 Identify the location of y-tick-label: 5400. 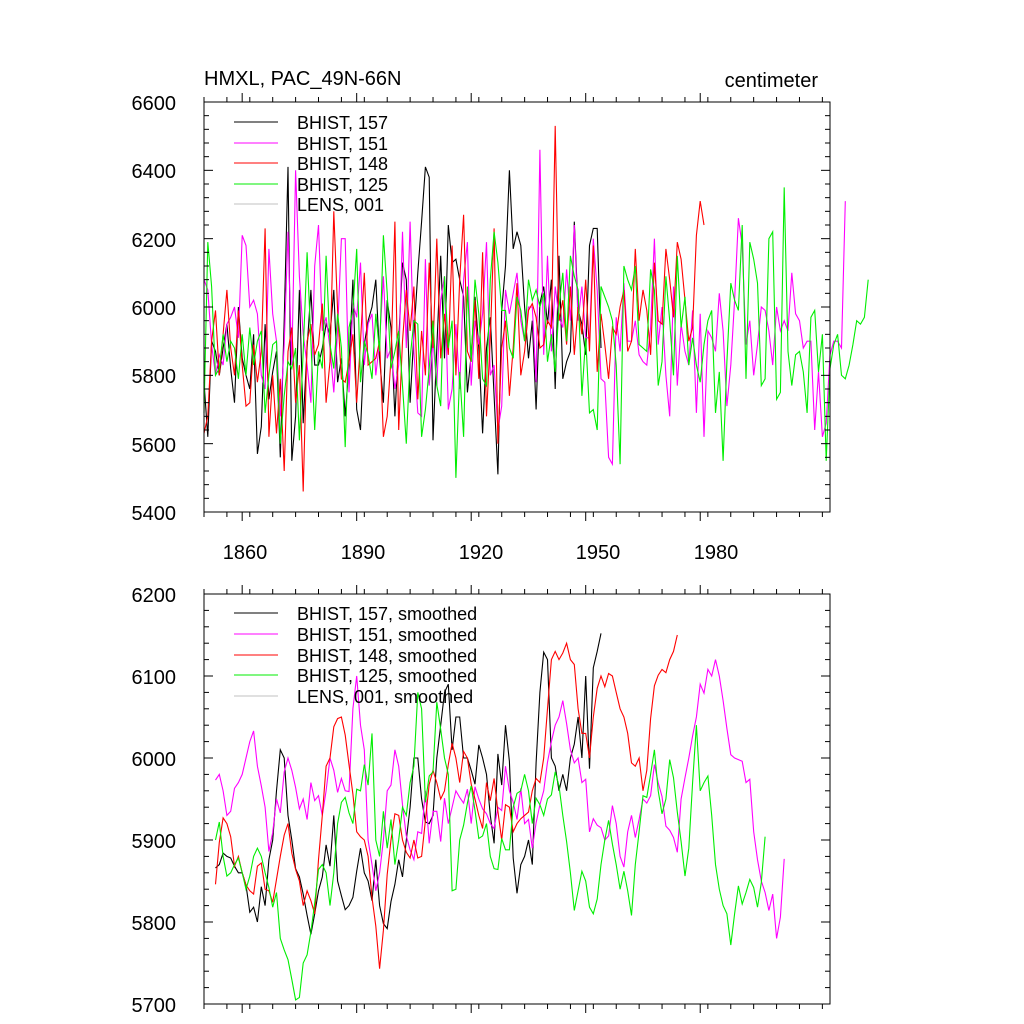
(154, 514).